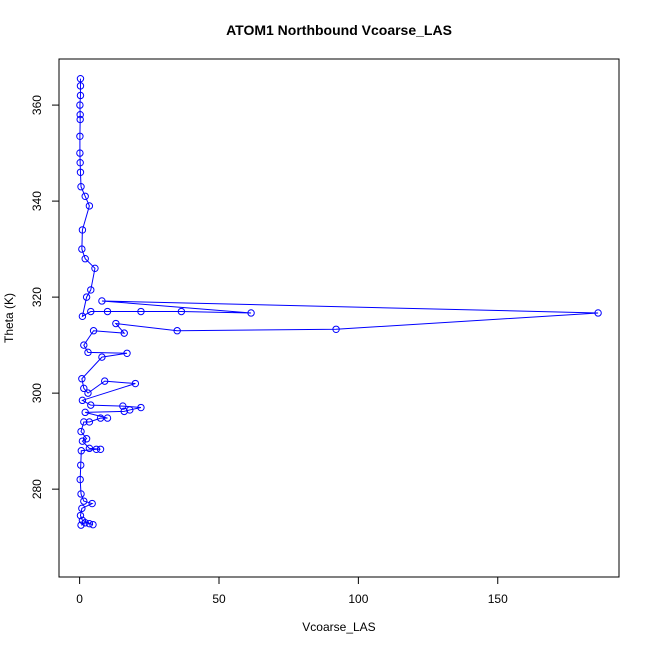 The height and width of the screenshot is (650, 650). What do you see at coordinates (37, 201) in the screenshot?
I see `y-tick-label: 340` at bounding box center [37, 201].